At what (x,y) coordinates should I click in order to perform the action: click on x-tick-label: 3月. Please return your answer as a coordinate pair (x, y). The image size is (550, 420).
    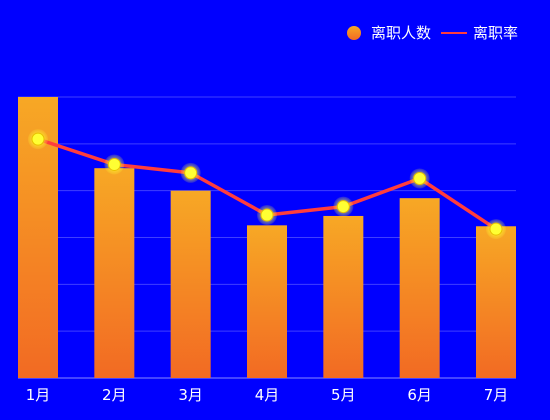
    Looking at the image, I should click on (190, 395).